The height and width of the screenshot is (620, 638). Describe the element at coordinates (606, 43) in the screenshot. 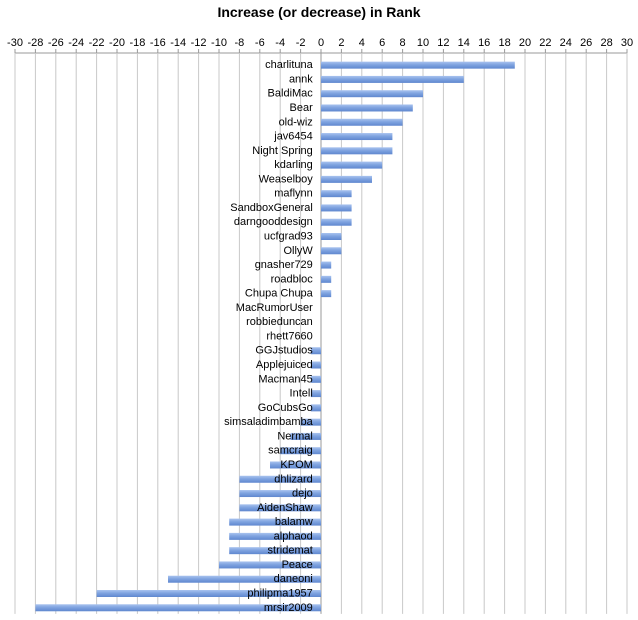

I see `x-tick-label: 28` at that location.